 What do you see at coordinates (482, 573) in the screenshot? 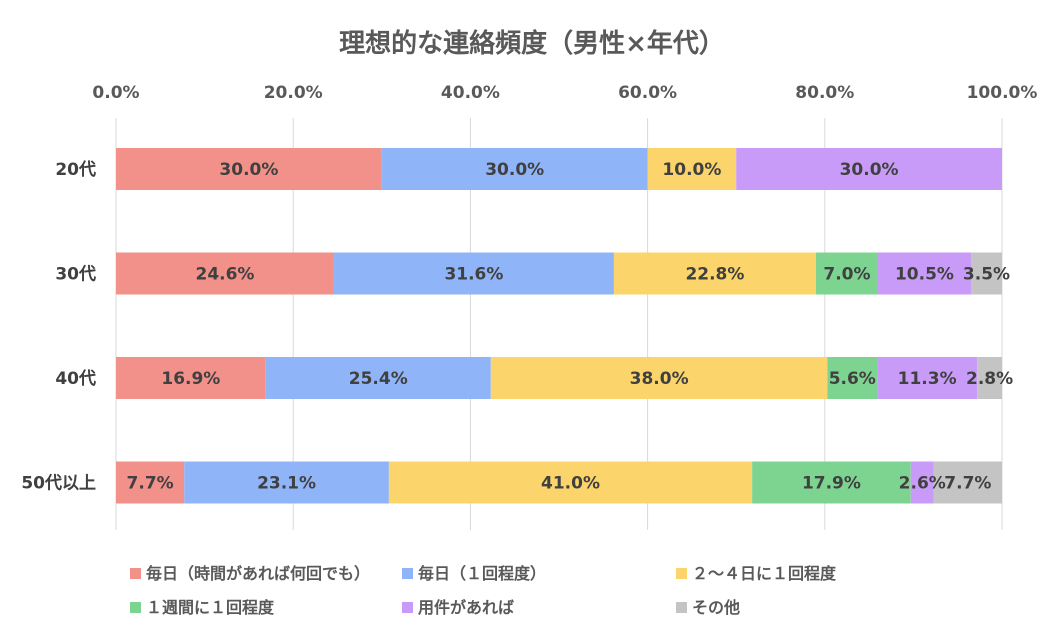
I see `legend-label: 毎日（１回程度）` at bounding box center [482, 573].